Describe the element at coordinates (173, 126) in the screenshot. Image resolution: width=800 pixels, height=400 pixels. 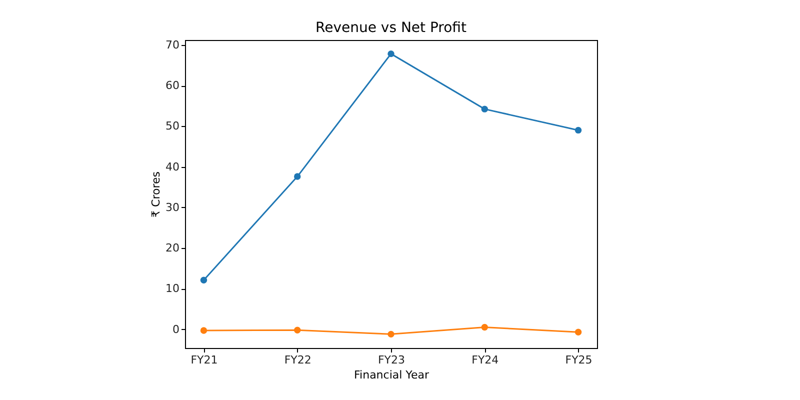
I see `y-tick-label: 50` at that location.